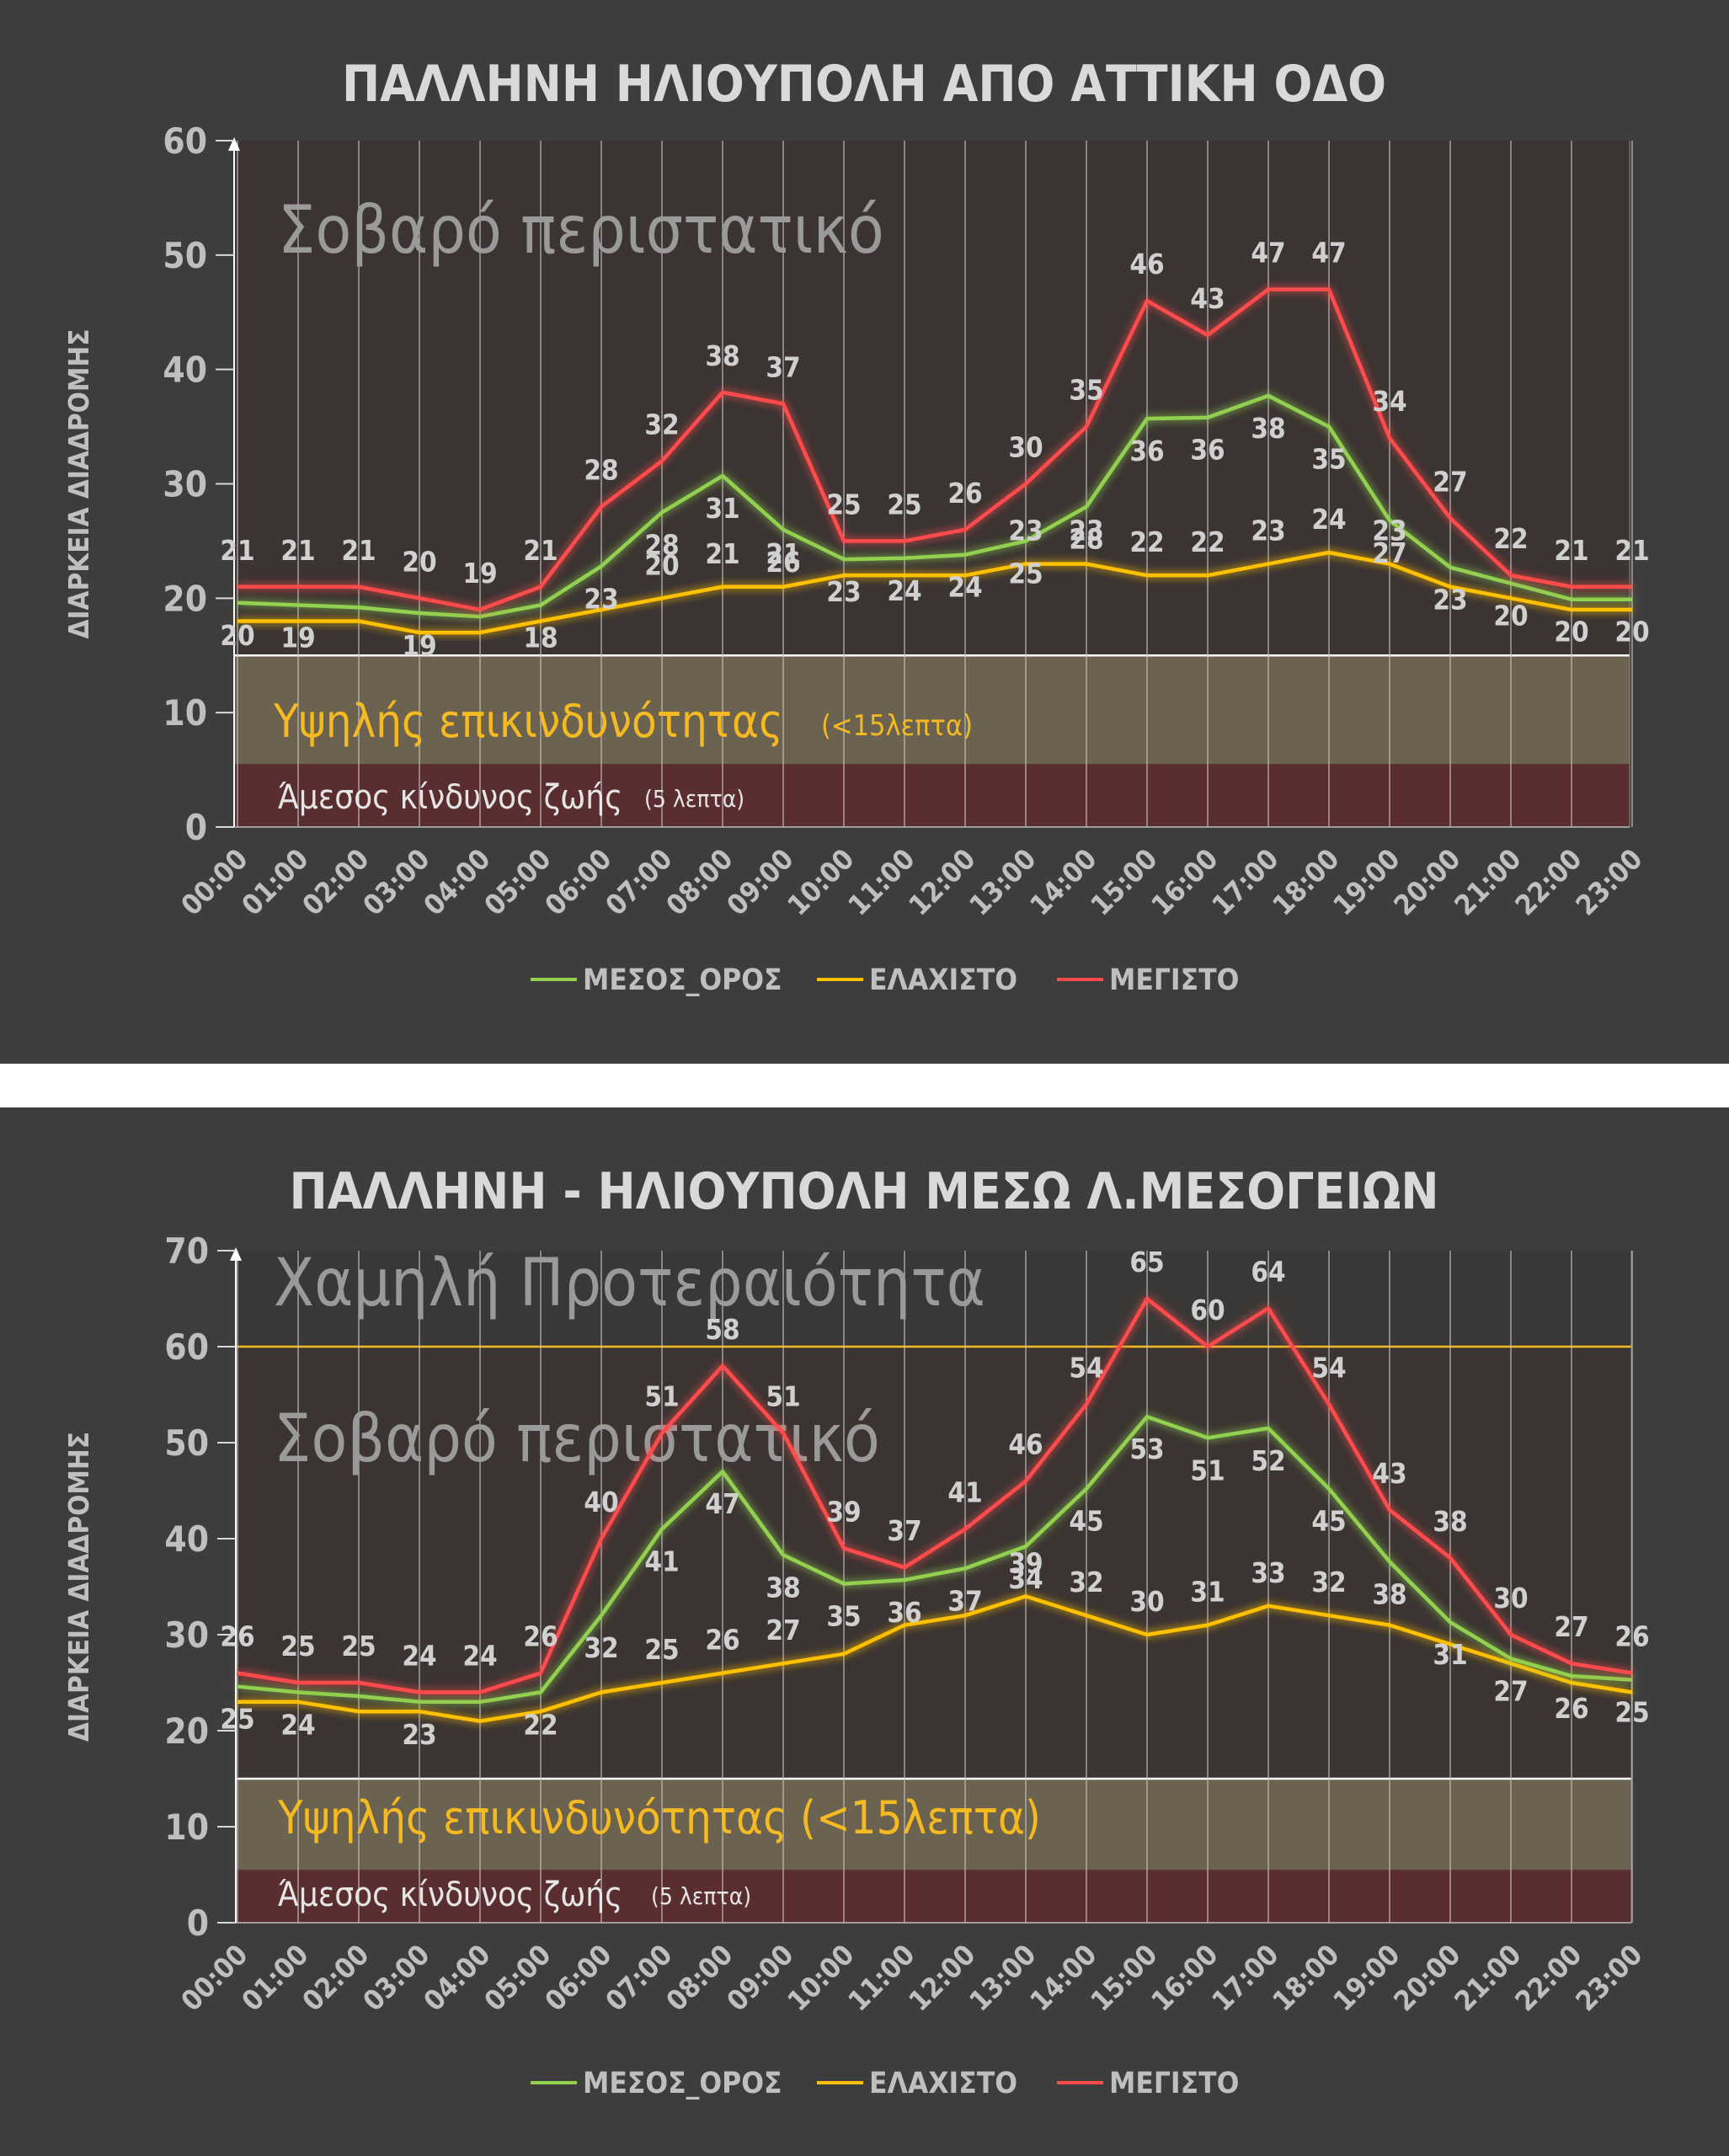 The height and width of the screenshot is (2156, 1729). Describe the element at coordinates (1207, 450) in the screenshot. I see `data-label-mean: 36` at that location.